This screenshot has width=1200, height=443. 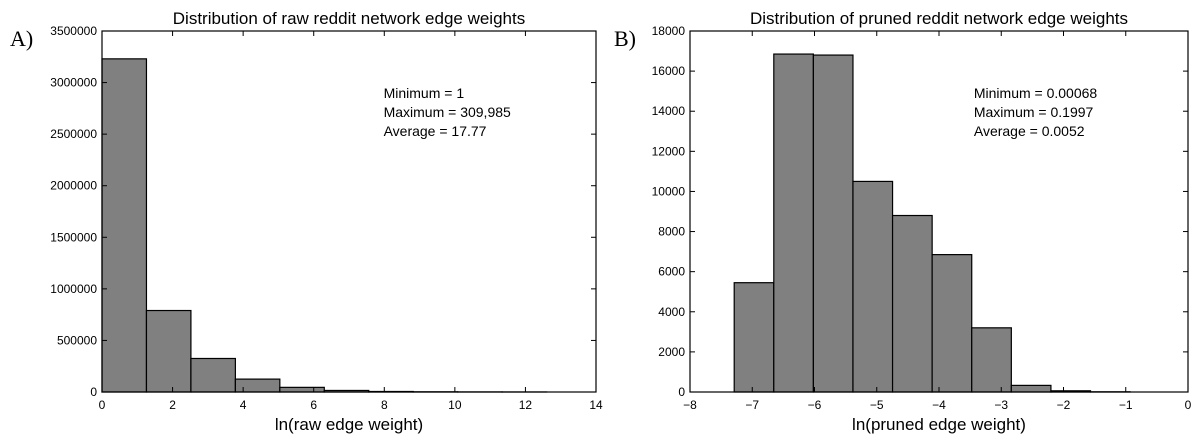 What do you see at coordinates (671, 312) in the screenshot?
I see `pruned-ytick-label-2: 4000` at bounding box center [671, 312].